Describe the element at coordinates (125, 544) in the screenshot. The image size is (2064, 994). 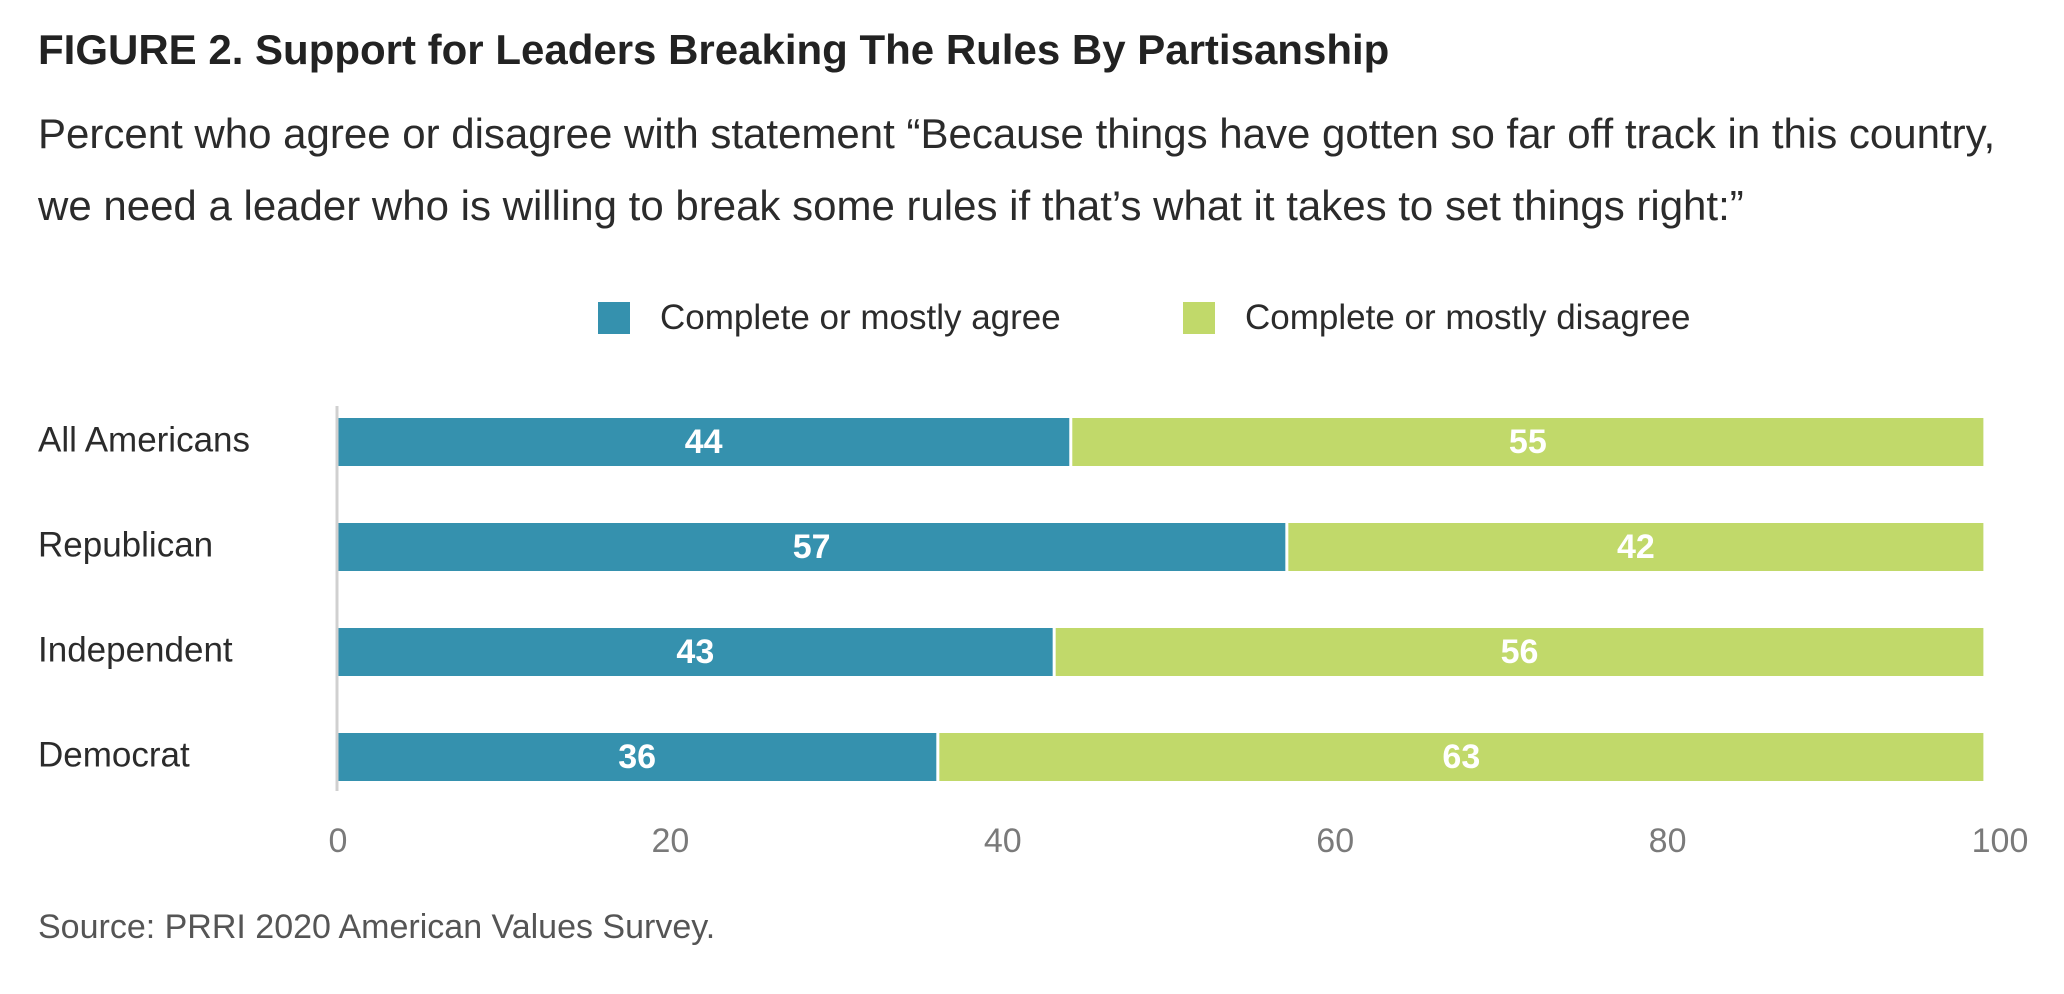
I see `category-label-republican: Republican` at that location.